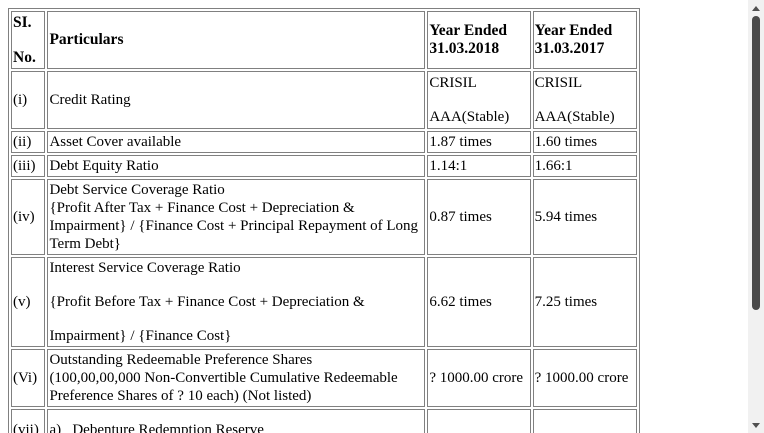 The image size is (764, 433). Describe the element at coordinates (28, 100) in the screenshot. I see `row-sl: (i)` at that location.